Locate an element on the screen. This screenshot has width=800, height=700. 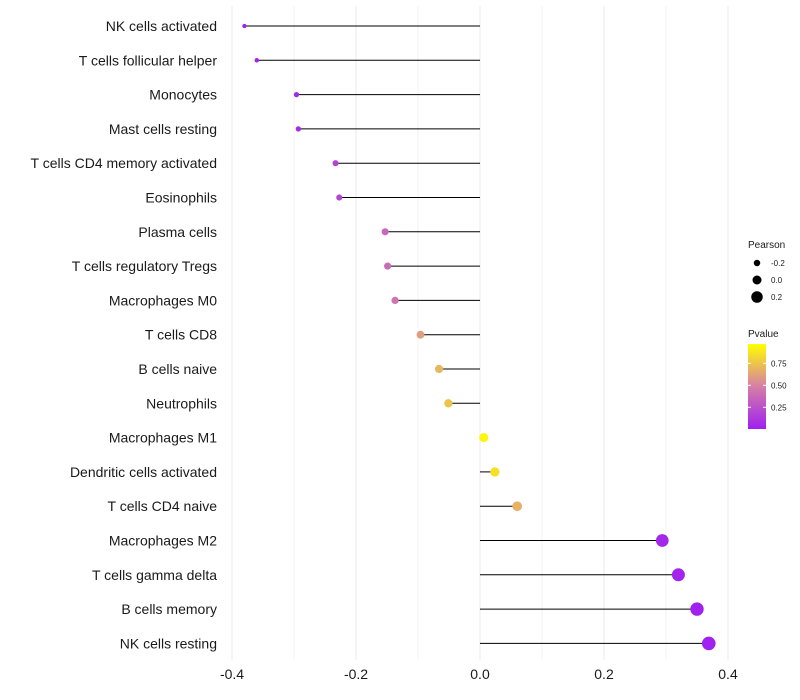
category-label: Macrophages M2 is located at coordinates (163, 541).